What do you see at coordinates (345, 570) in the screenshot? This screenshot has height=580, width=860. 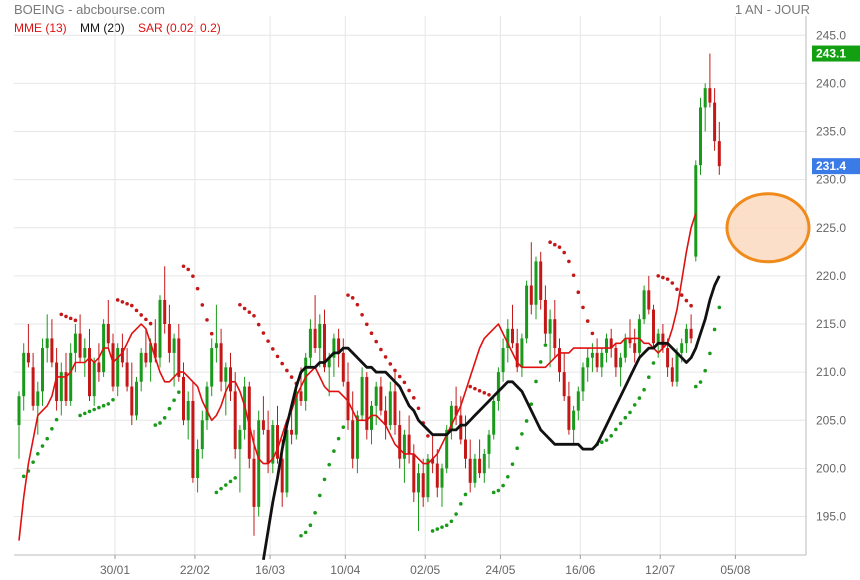 I see `x-tick-label: 10/04` at bounding box center [345, 570].